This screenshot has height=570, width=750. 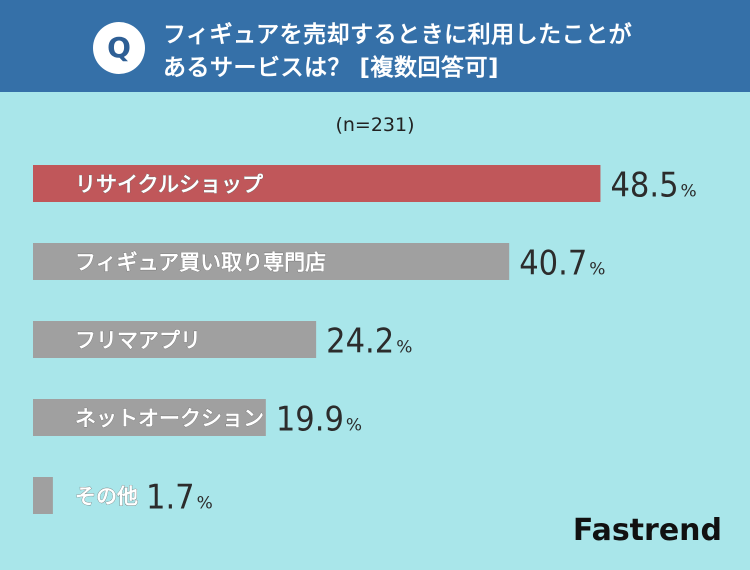 What do you see at coordinates (169, 185) in the screenshot?
I see `bar-category-label: リサイクルショップ` at bounding box center [169, 185].